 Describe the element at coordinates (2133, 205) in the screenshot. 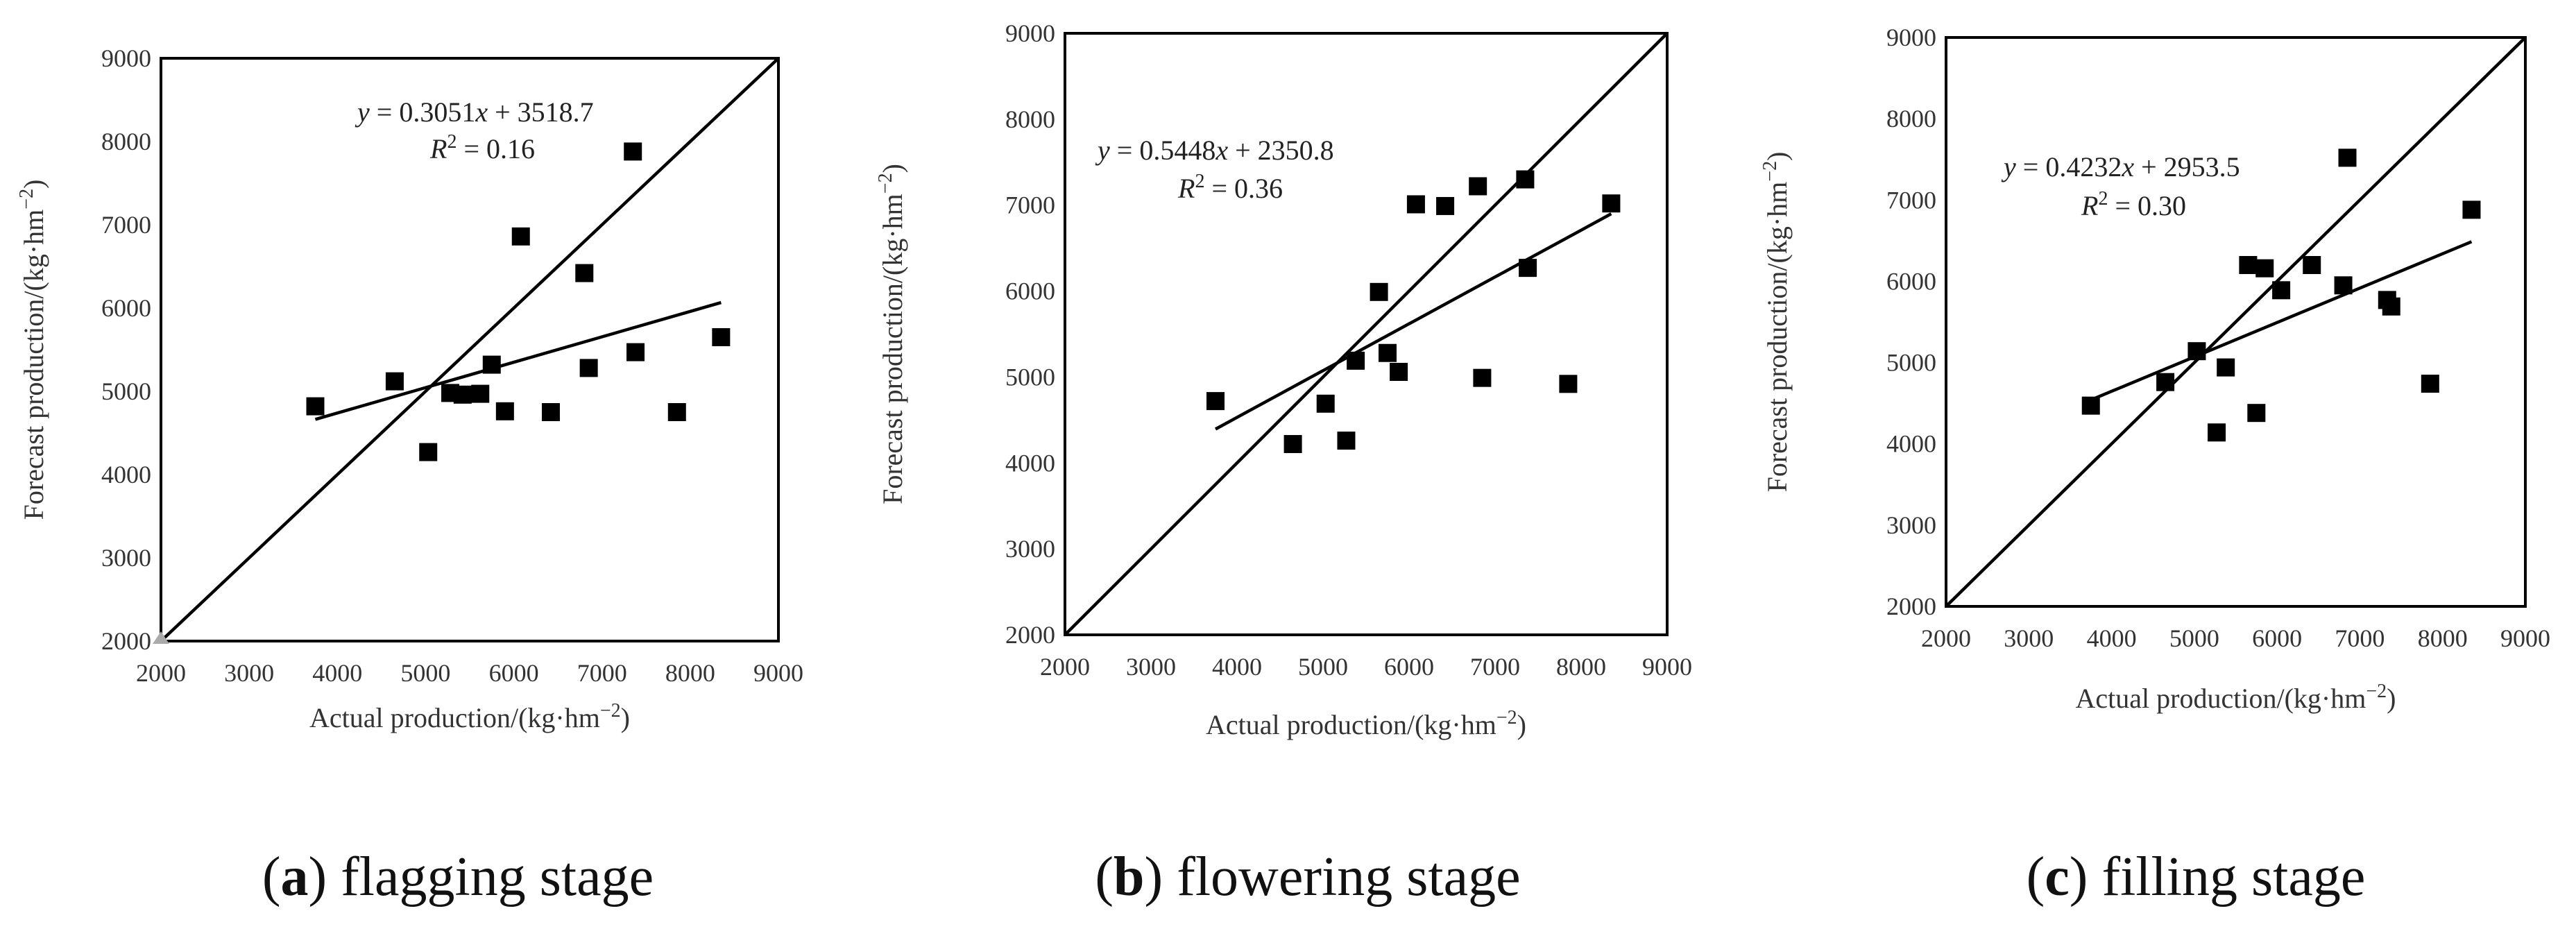

I see `r-squared-label: R2 = 0.30` at that location.